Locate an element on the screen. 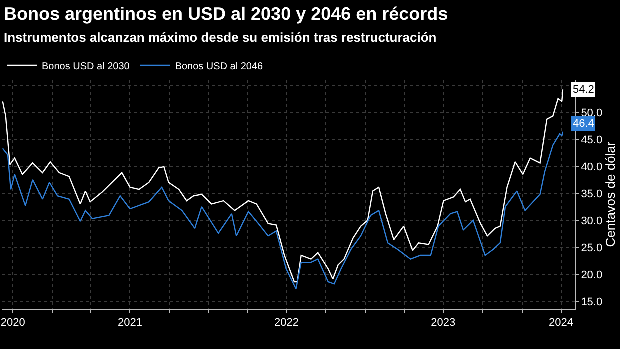 This screenshot has width=620, height=349. y-tick-label: 50.0 is located at coordinates (592, 113).